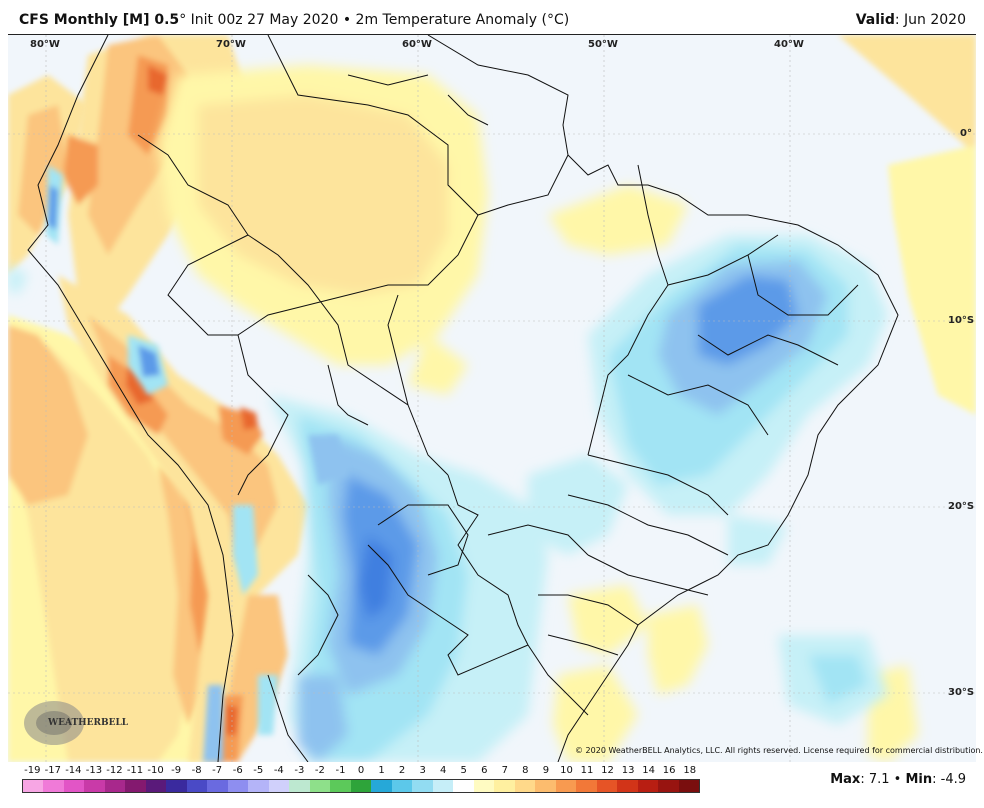 The width and height of the screenshot is (984, 808). What do you see at coordinates (32, 770) in the screenshot?
I see `legend-tick-label: -19` at bounding box center [32, 770].